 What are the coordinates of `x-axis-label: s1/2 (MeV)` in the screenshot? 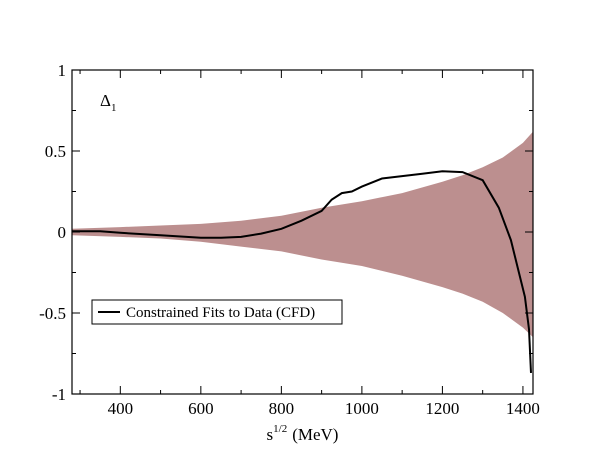 It's located at (303, 433).